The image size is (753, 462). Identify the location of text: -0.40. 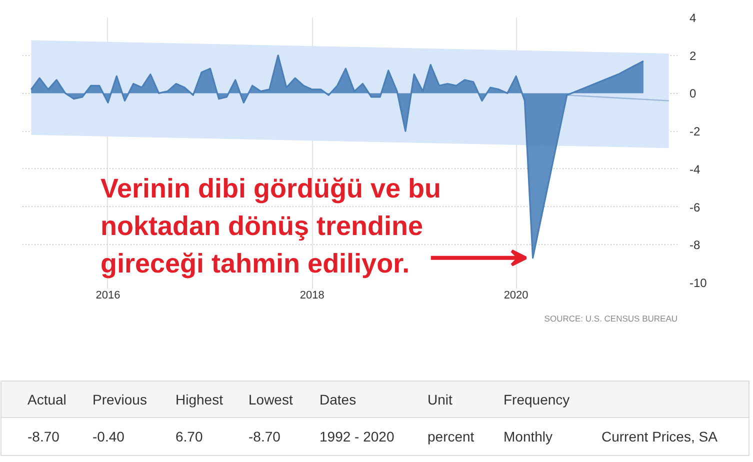
(108, 436).